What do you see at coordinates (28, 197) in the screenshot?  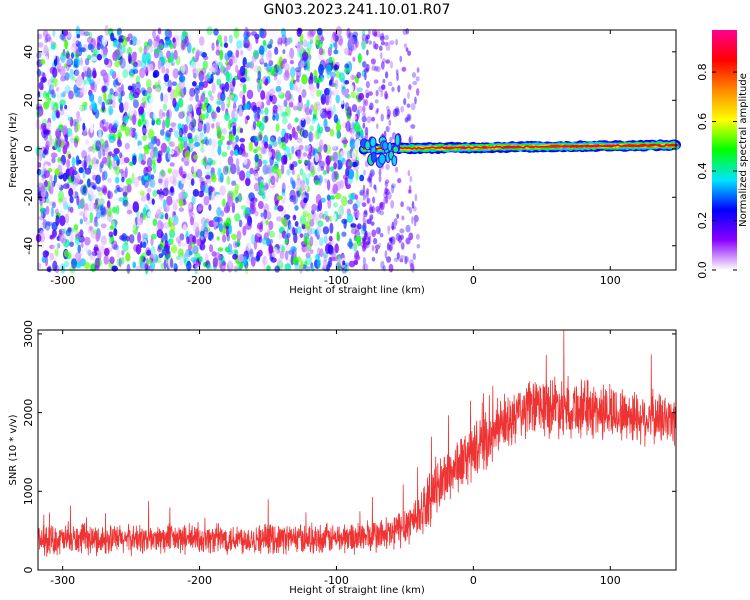 I see `y-tick-label: -20` at bounding box center [28, 197].